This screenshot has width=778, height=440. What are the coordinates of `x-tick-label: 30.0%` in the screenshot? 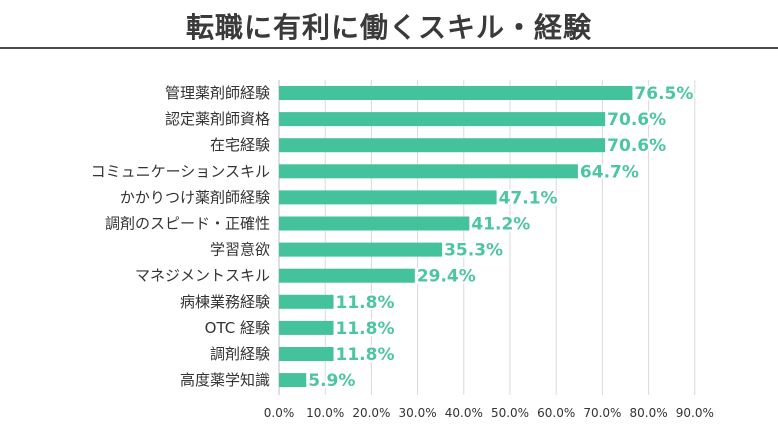 It's located at (418, 413).